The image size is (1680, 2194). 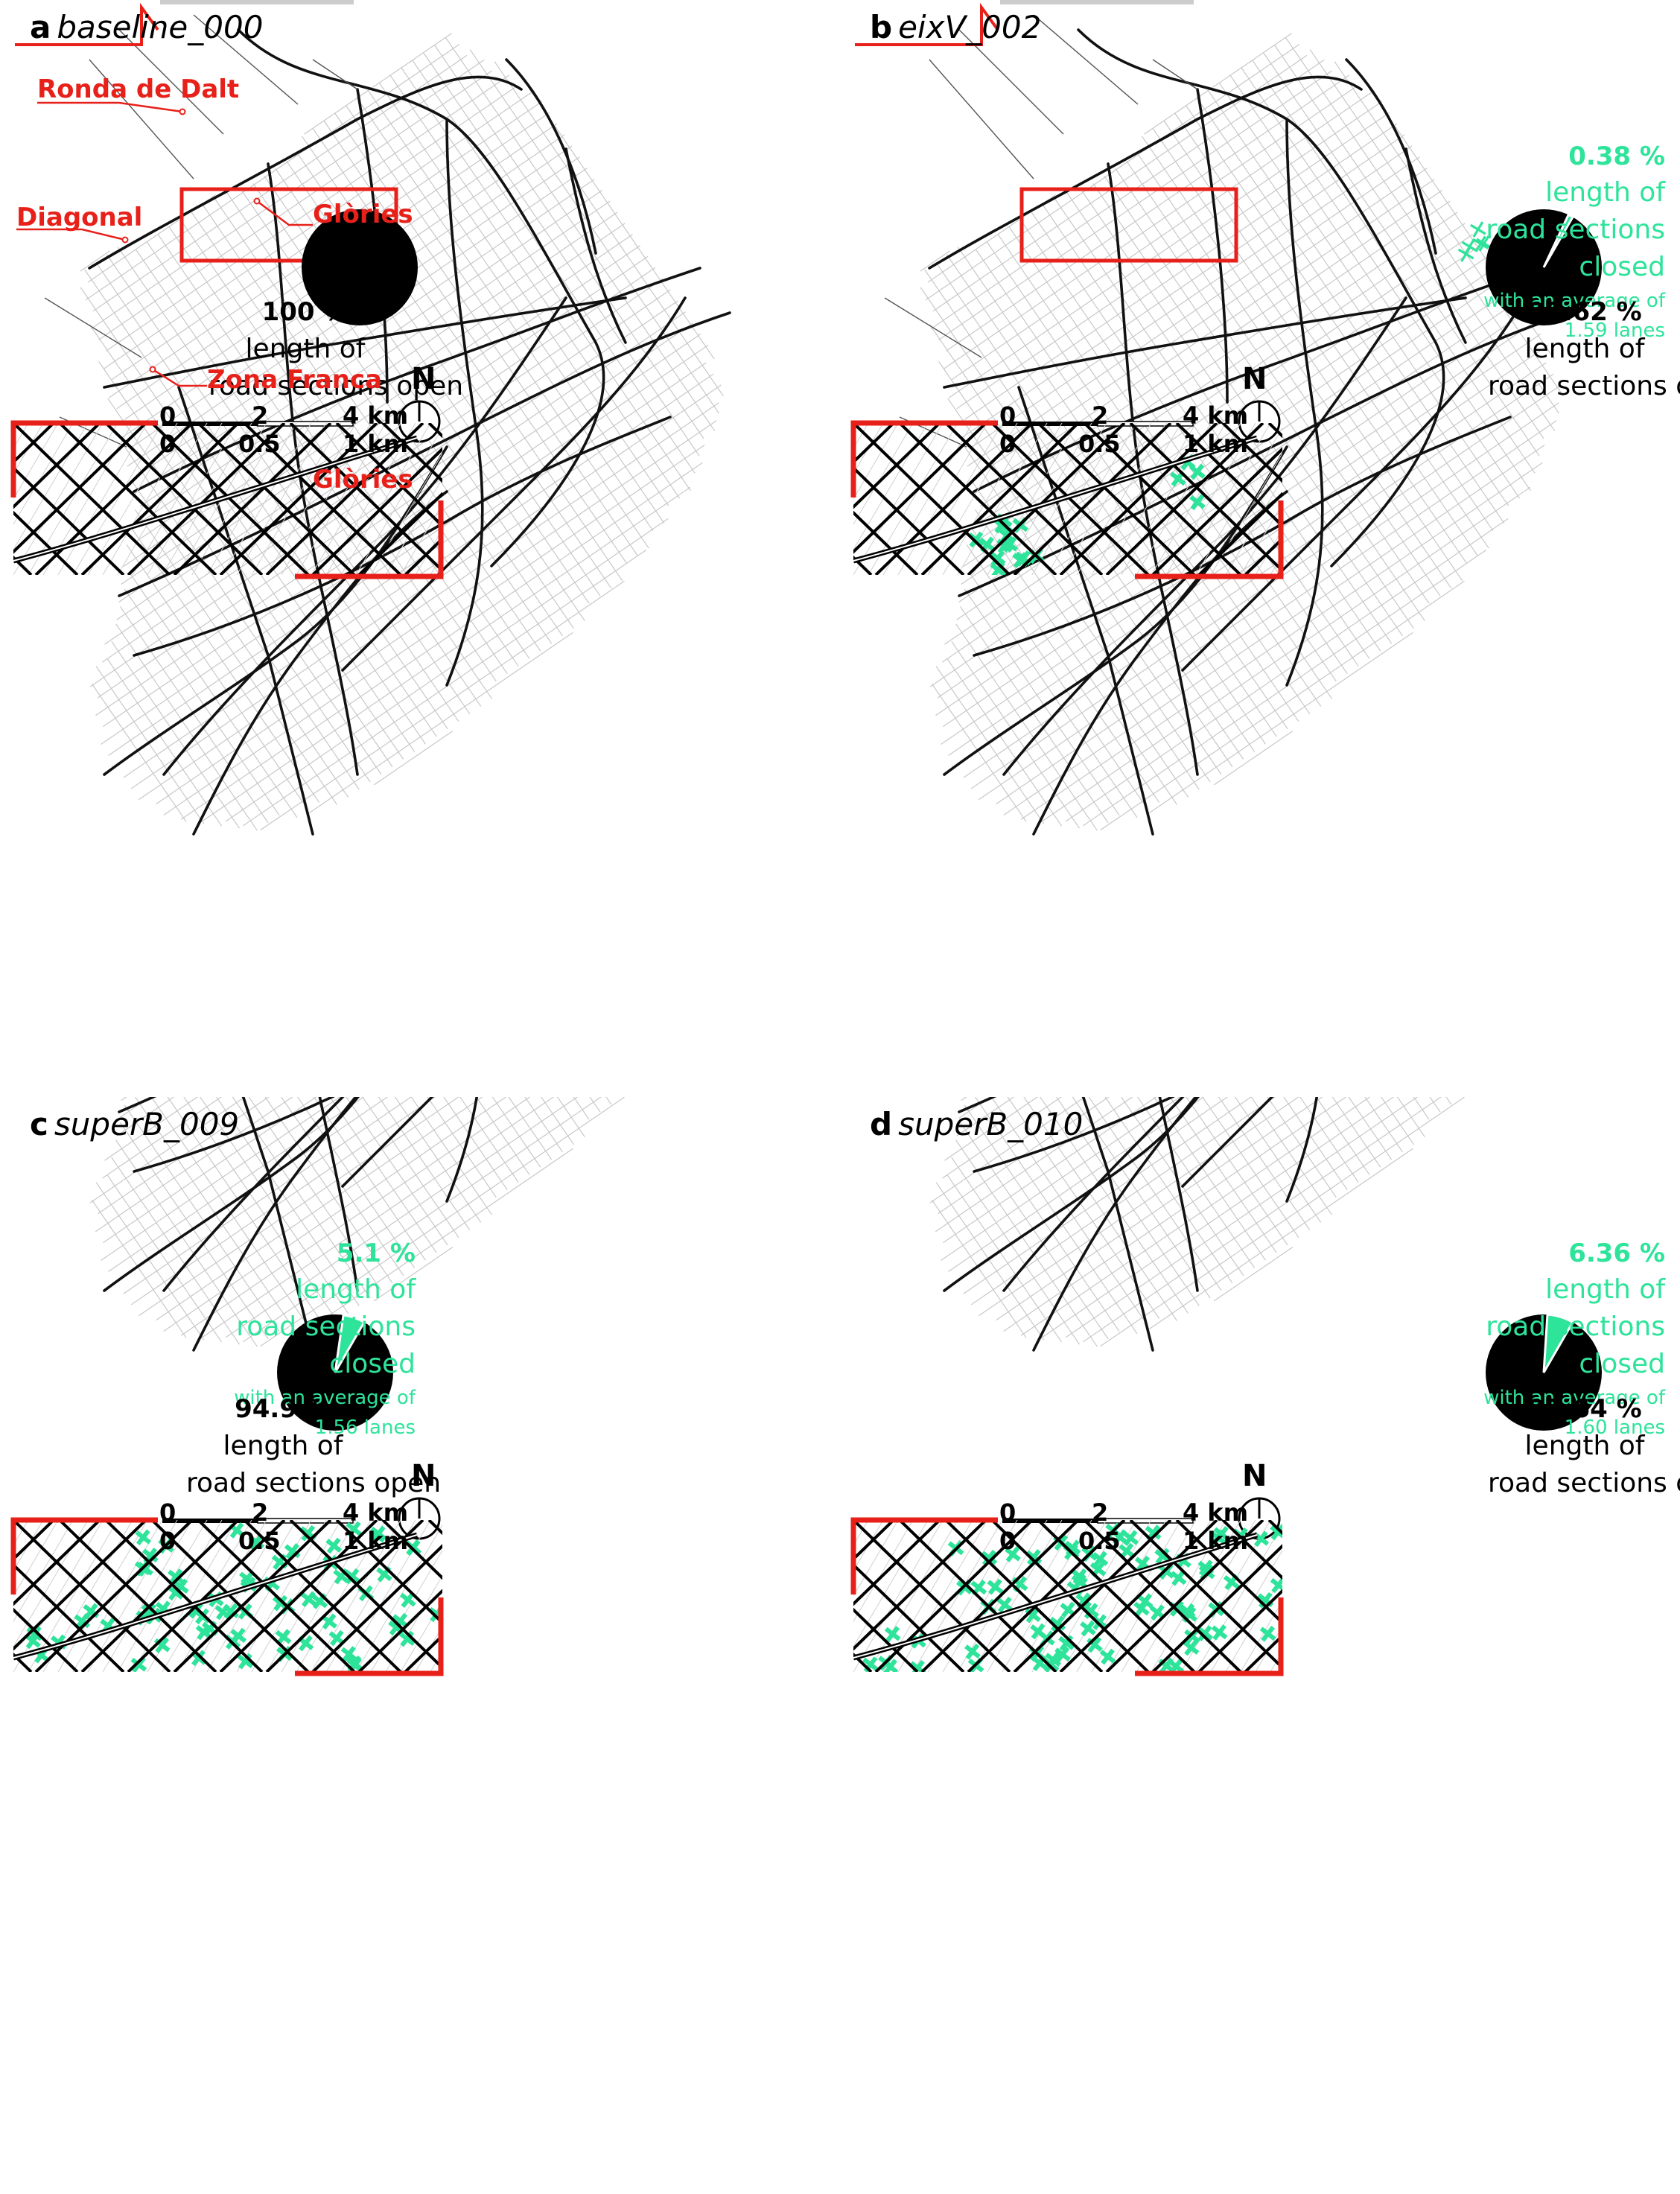 What do you see at coordinates (87, 24) in the screenshot?
I see `title-bracket-line` at bounding box center [87, 24].